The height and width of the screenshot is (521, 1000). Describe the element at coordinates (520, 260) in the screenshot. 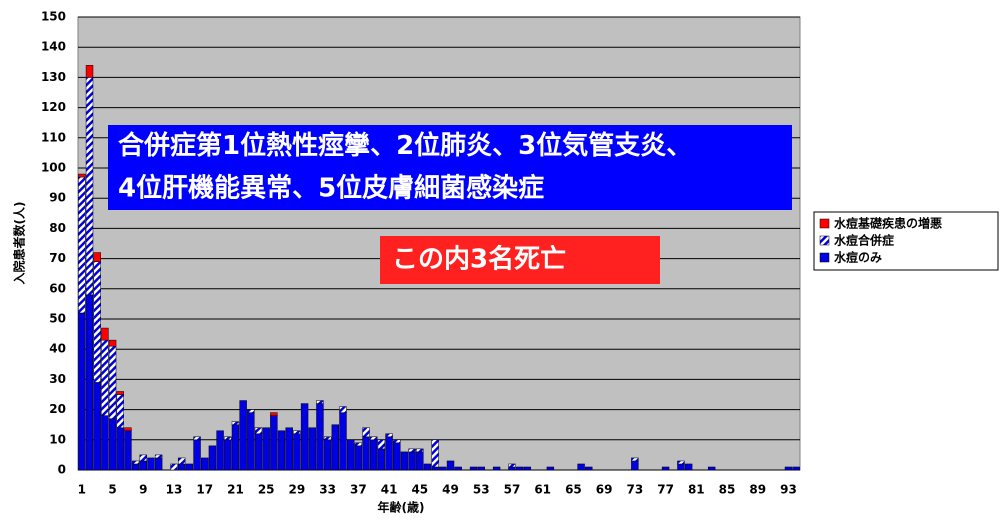

I see `annotation-box` at that location.